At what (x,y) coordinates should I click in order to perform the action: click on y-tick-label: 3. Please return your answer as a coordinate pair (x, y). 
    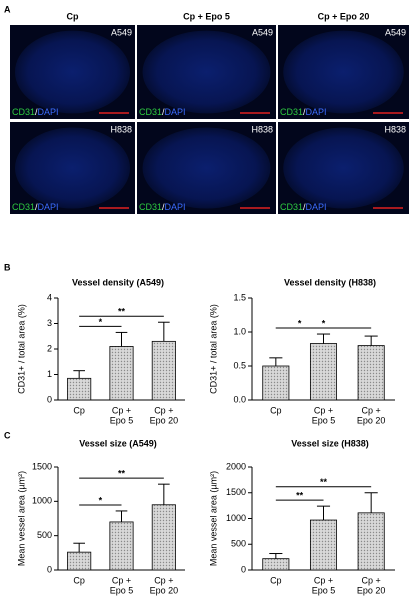
    Looking at the image, I should click on (49, 323).